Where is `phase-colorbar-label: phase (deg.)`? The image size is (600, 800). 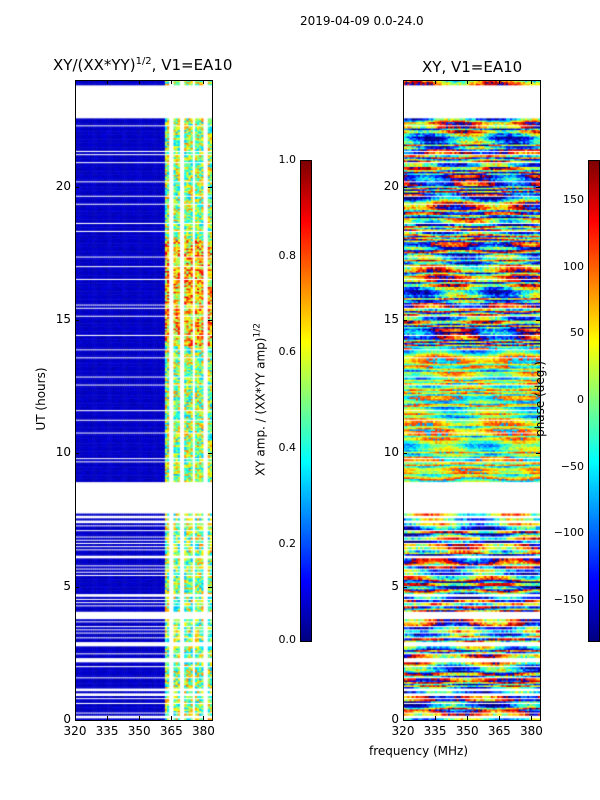 phase-colorbar-label: phase (deg.) is located at coordinates (540, 399).